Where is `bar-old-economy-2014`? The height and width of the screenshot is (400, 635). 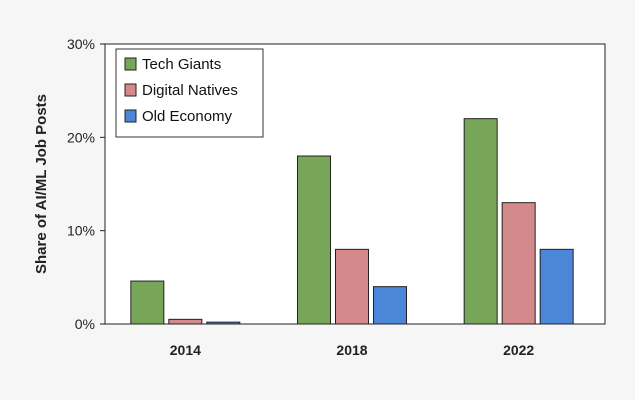
bar-old-economy-2014 is located at coordinates (223, 323).